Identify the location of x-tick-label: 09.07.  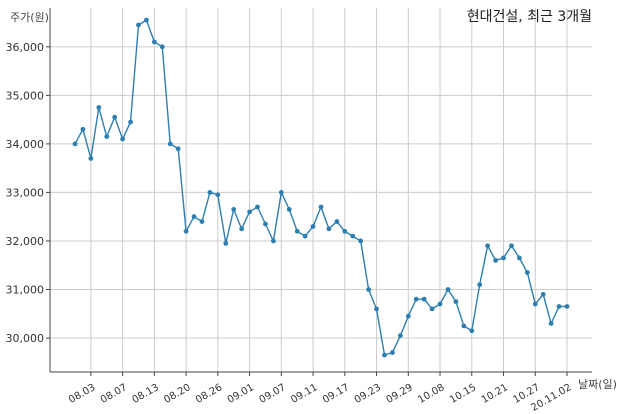
(273, 394).